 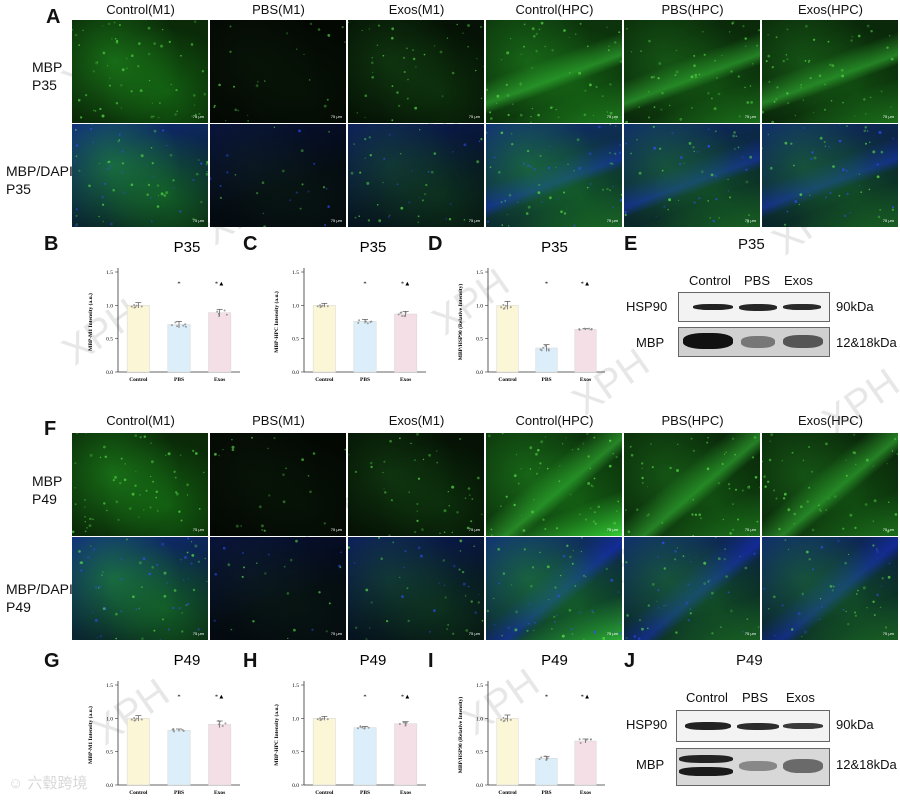 What do you see at coordinates (554, 175) in the screenshot?
I see `mbp-dapi-micrograph-hpc-control: 75 μm` at bounding box center [554, 175].